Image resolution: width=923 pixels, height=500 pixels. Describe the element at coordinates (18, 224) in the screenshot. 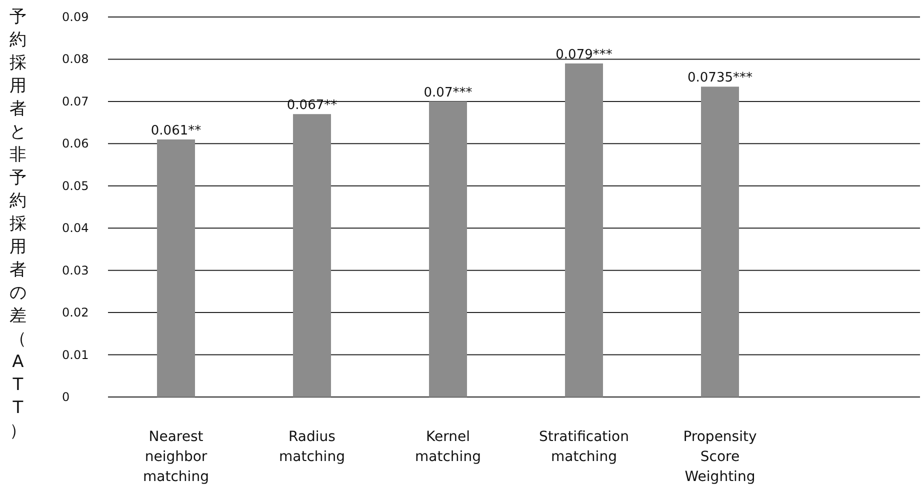

I see `text: 予約採用者と非予約採用者の差（ATT）` at that location.